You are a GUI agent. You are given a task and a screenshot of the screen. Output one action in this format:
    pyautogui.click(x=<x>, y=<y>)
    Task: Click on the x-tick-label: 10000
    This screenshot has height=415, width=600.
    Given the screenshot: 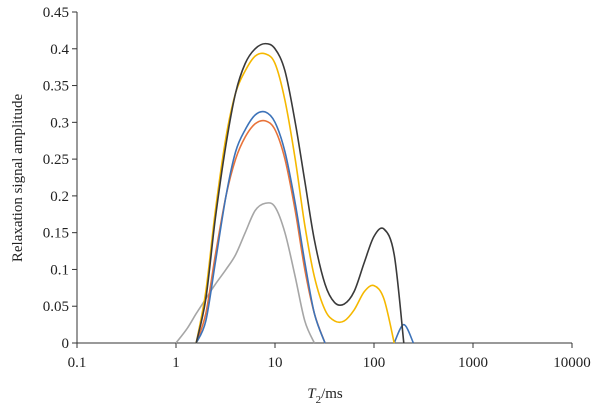 What is the action you would take?
    pyautogui.click(x=572, y=363)
    